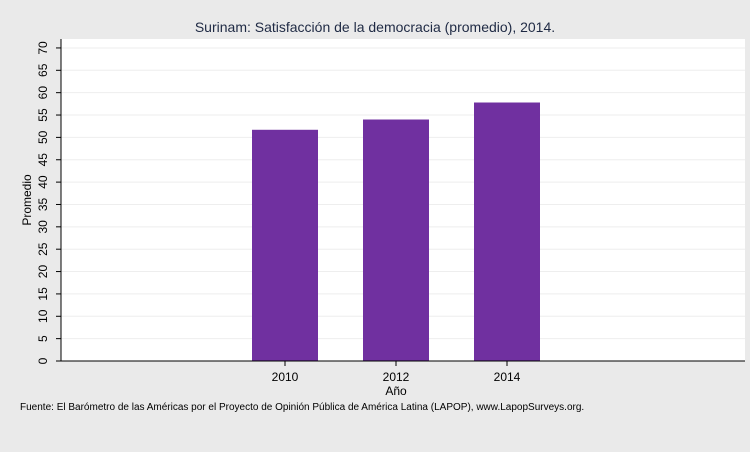 This screenshot has height=452, width=750. I want to click on y-tick-label: 30, so click(43, 227).